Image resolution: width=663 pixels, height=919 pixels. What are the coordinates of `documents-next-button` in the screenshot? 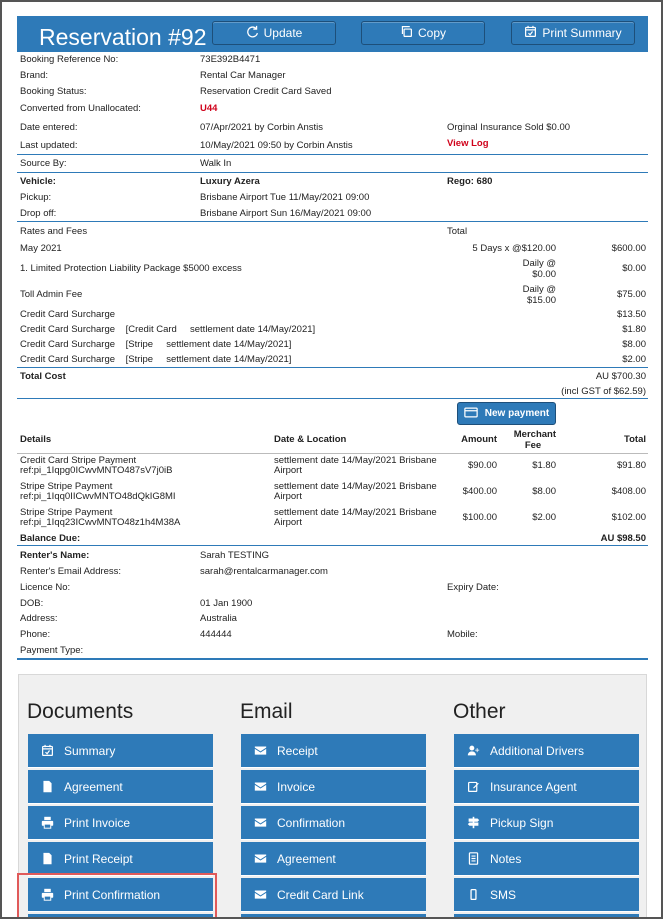 It's located at (120, 915).